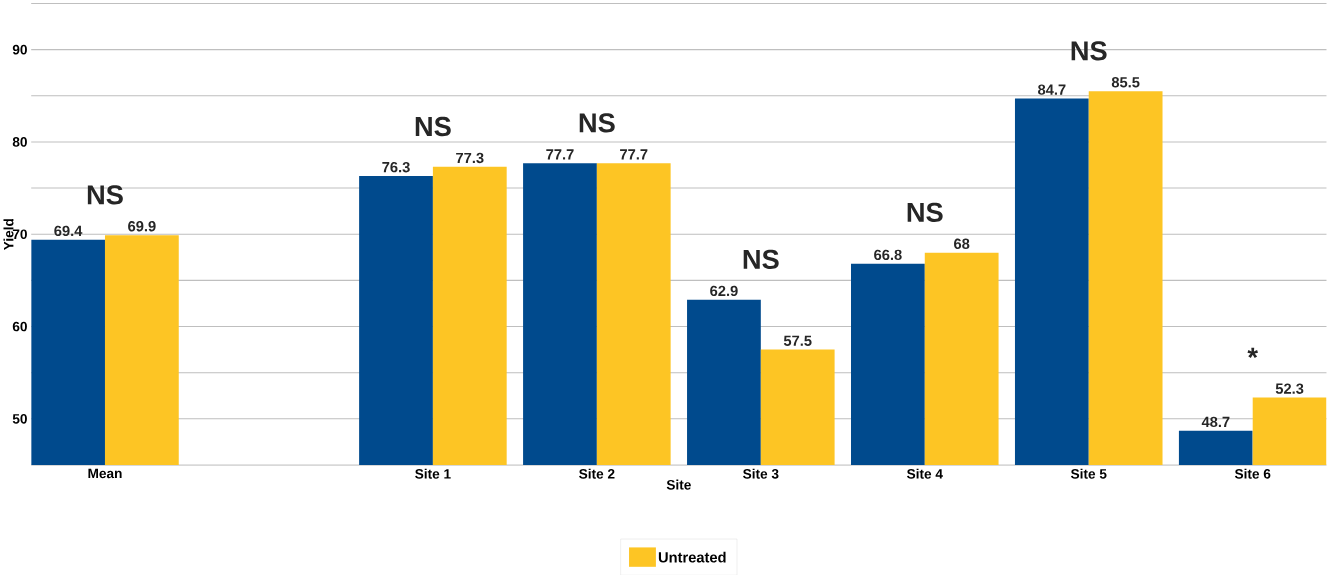 The image size is (1327, 575). Describe the element at coordinates (1088, 473) in the screenshot. I see `x-tick-label: Site 5` at that location.